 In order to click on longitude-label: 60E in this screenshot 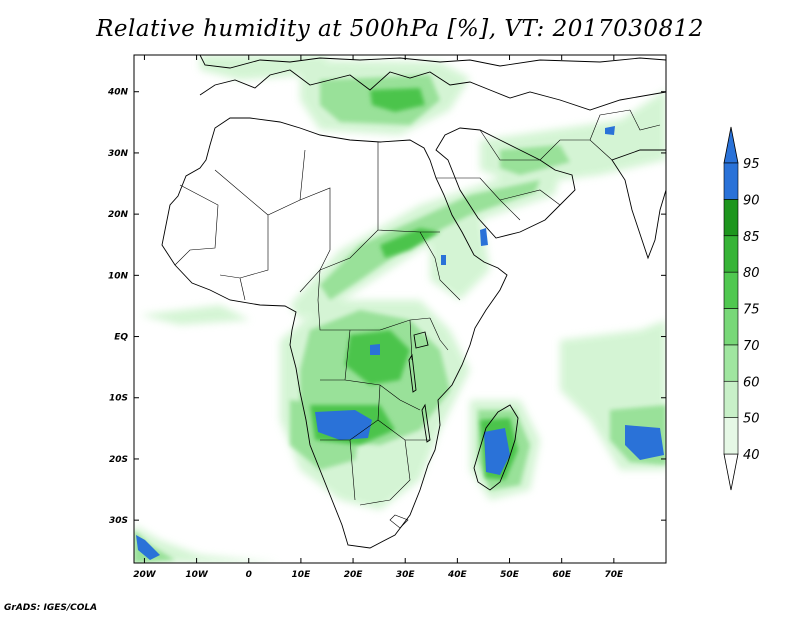, I will do `click(562, 575)`.